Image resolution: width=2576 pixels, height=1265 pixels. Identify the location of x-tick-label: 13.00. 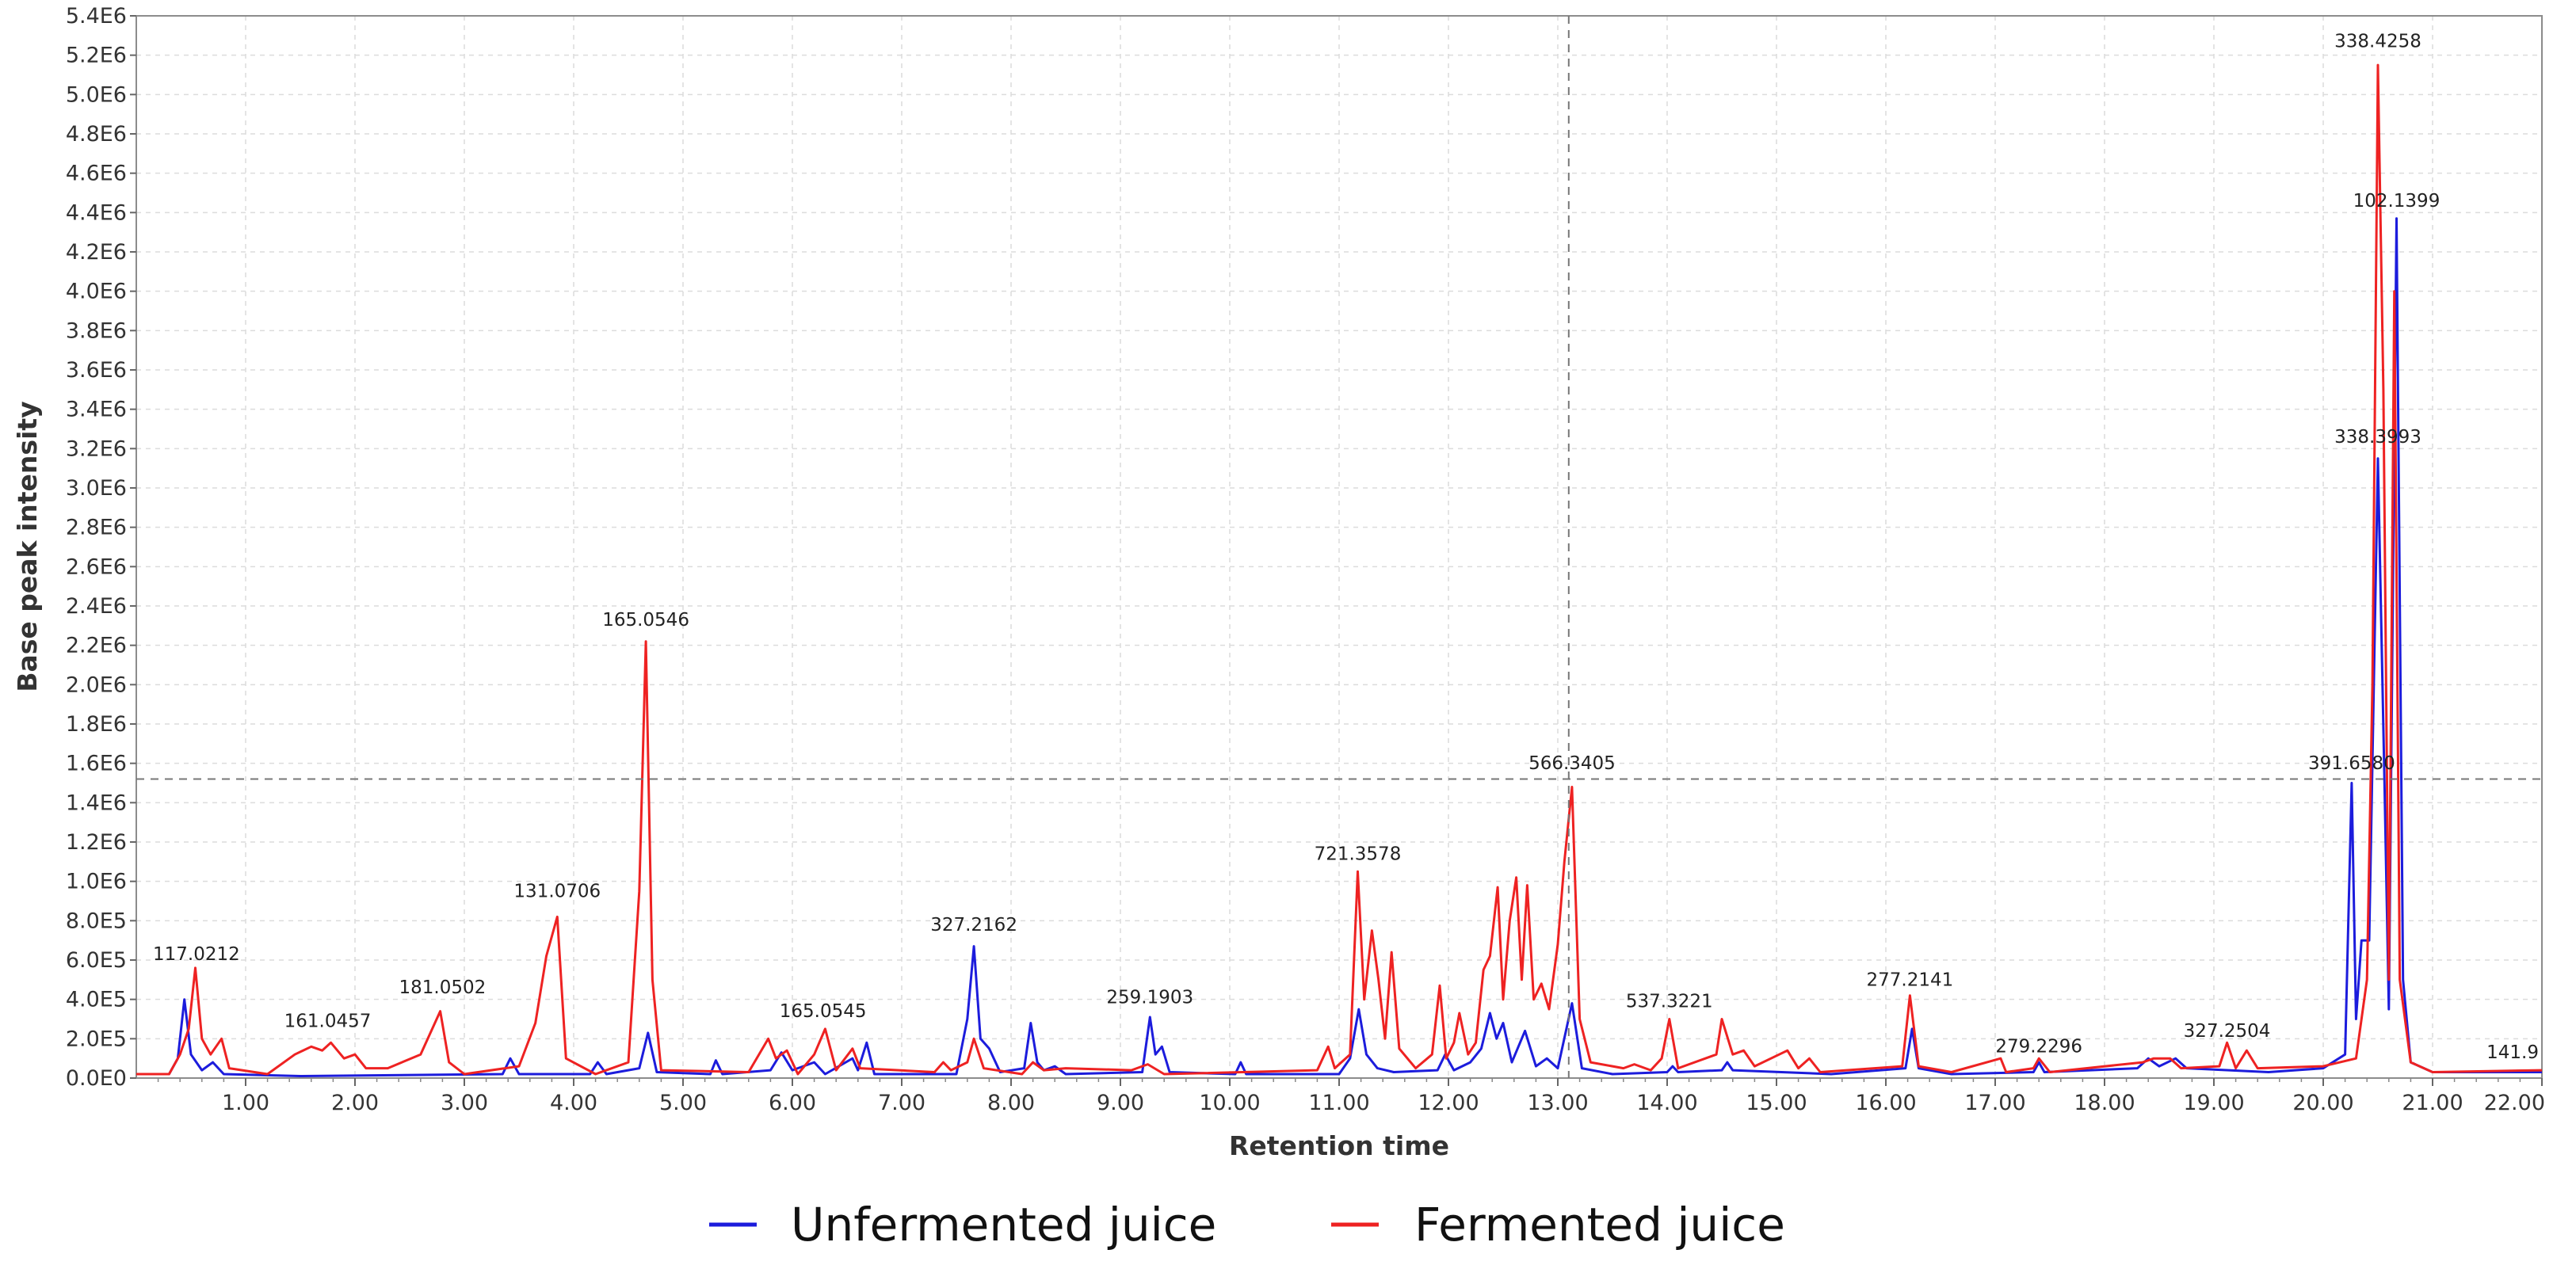
(1557, 1103).